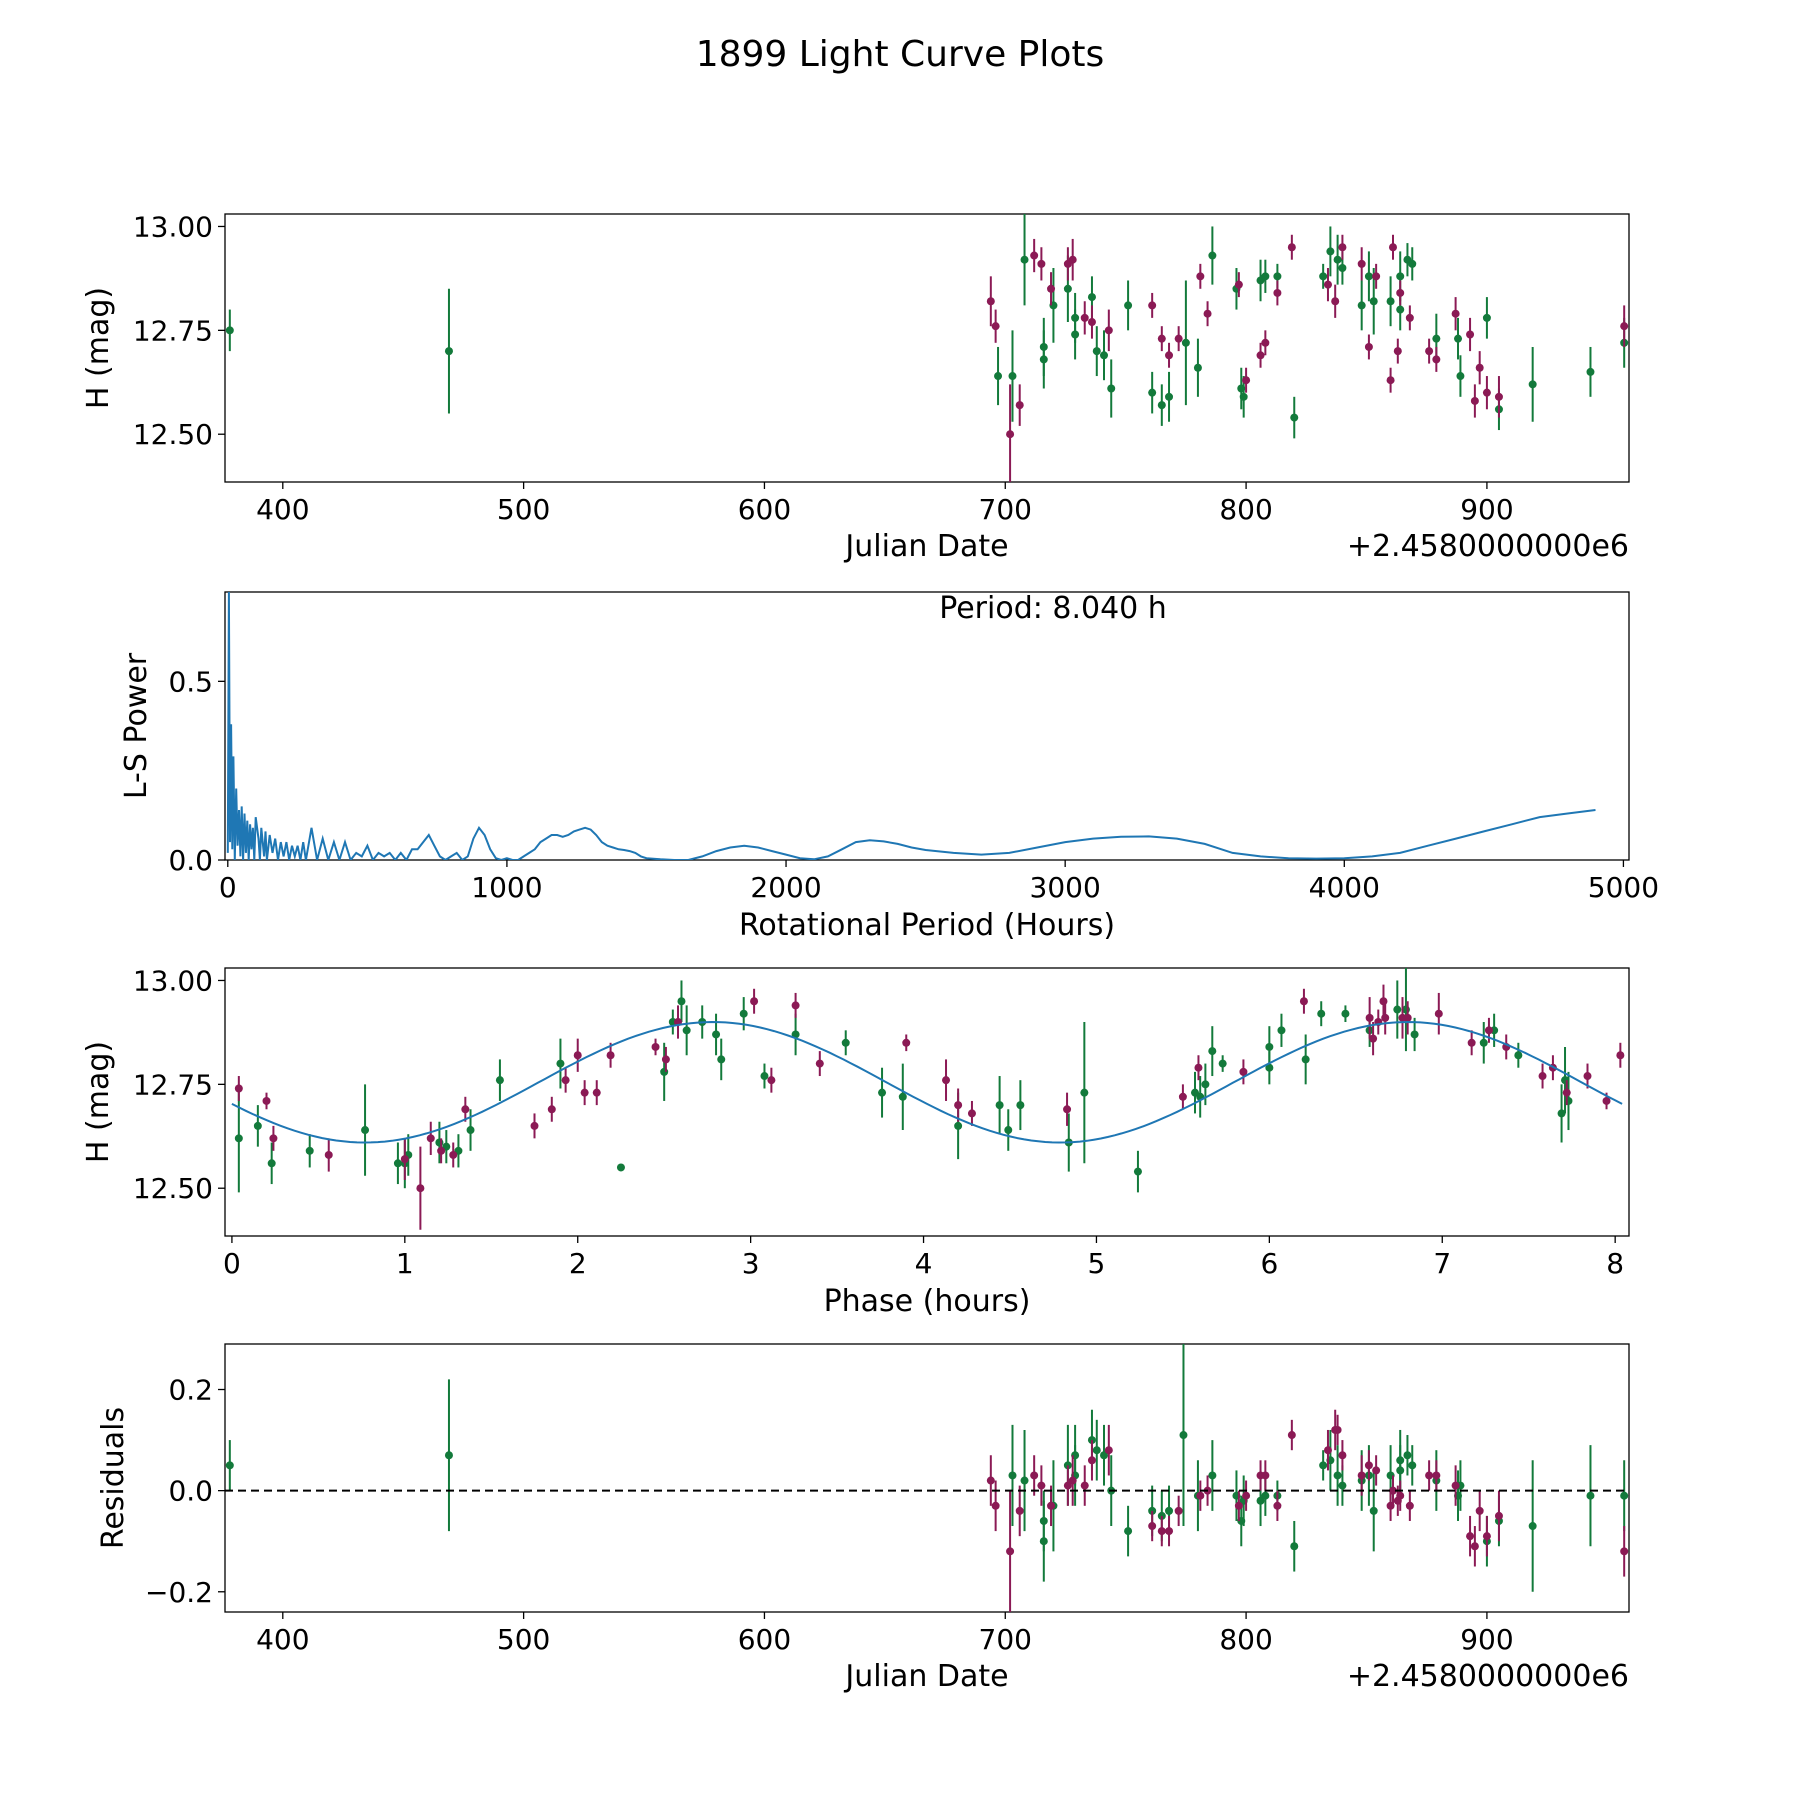  What do you see at coordinates (136, 725) in the screenshot?
I see `periodogram-ylabel: L-S Power` at bounding box center [136, 725].